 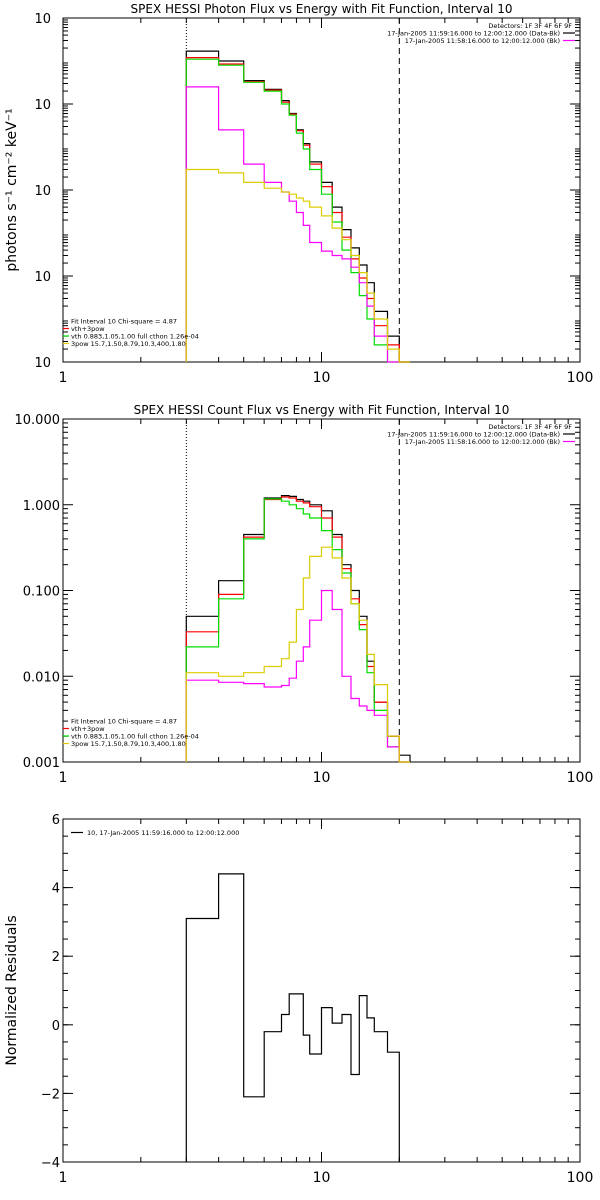 I want to click on y-tick-label: −2, so click(x=50, y=1094).